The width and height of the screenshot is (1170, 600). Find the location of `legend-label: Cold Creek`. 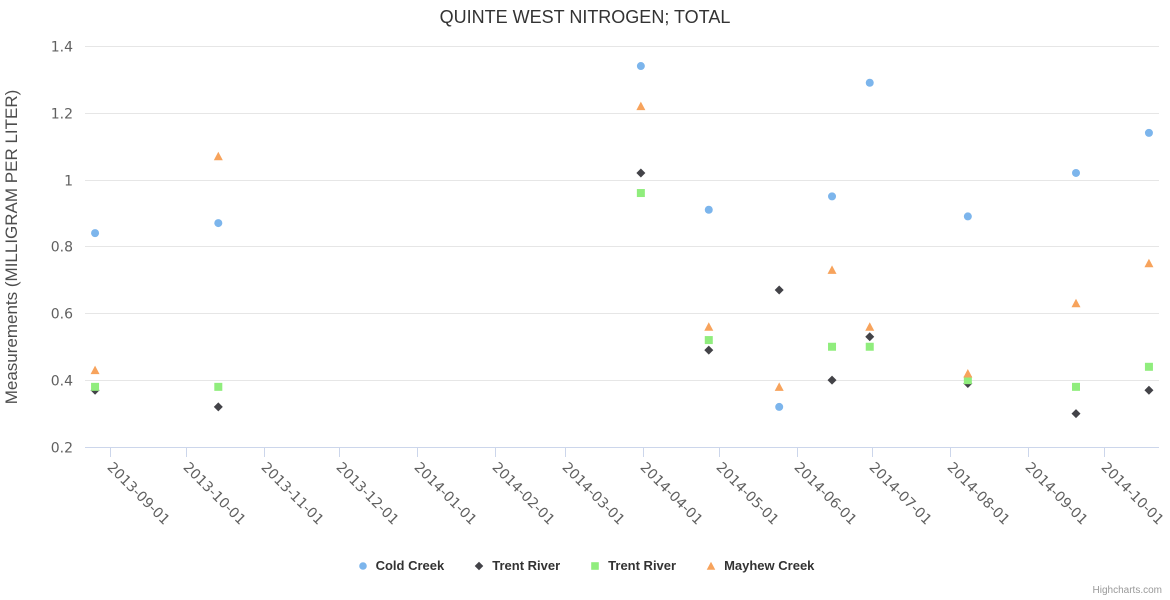

legend-label: Cold Creek is located at coordinates (410, 565).